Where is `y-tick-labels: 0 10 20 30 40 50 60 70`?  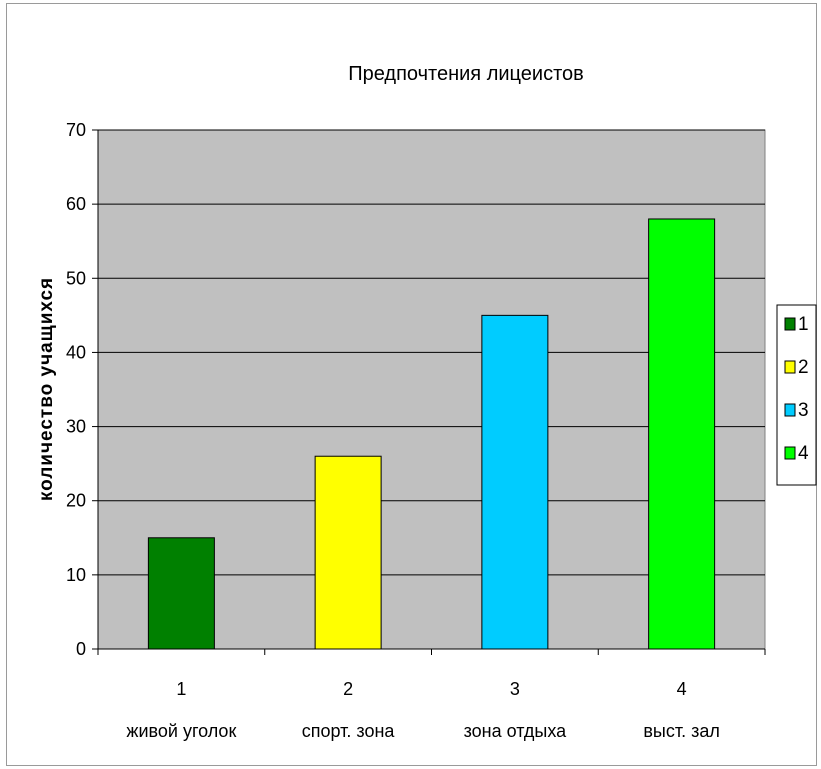
y-tick-labels: 0 10 20 30 40 50 60 70 is located at coordinates (76, 389).